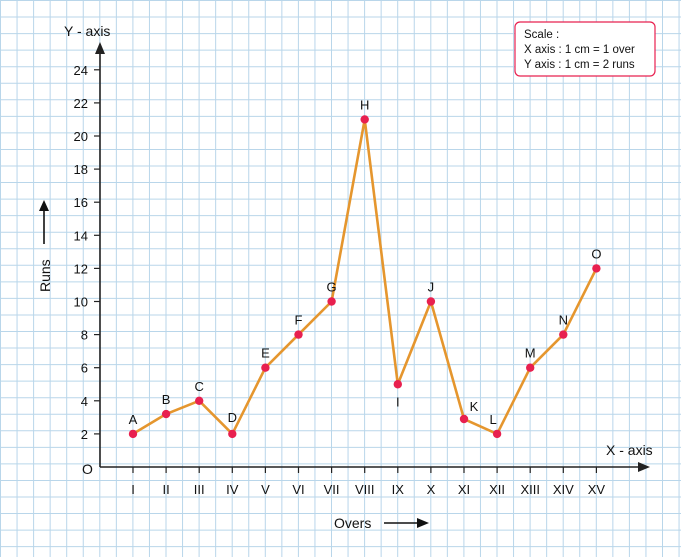  Describe the element at coordinates (84, 368) in the screenshot. I see `y-tick-label: 6` at that location.